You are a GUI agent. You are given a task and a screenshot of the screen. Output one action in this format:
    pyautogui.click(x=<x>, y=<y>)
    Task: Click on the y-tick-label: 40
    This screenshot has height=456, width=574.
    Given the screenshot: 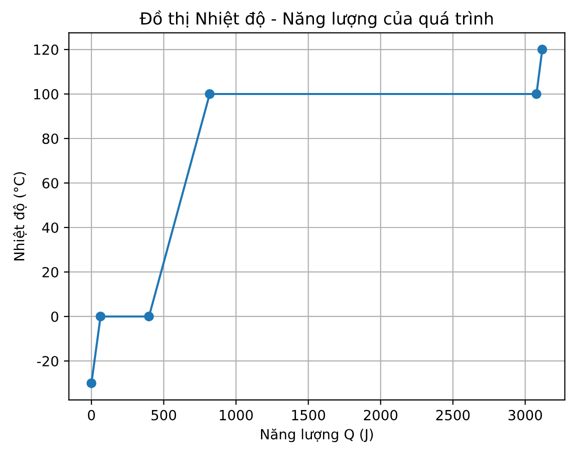 What is the action you would take?
    pyautogui.click(x=50, y=227)
    